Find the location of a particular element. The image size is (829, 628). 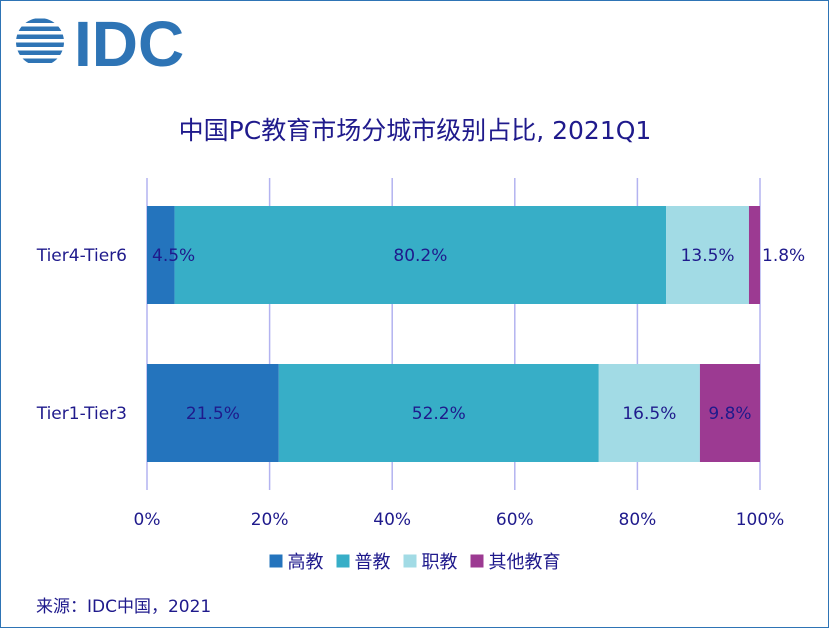

legend-label: 其他教育 is located at coordinates (525, 562).